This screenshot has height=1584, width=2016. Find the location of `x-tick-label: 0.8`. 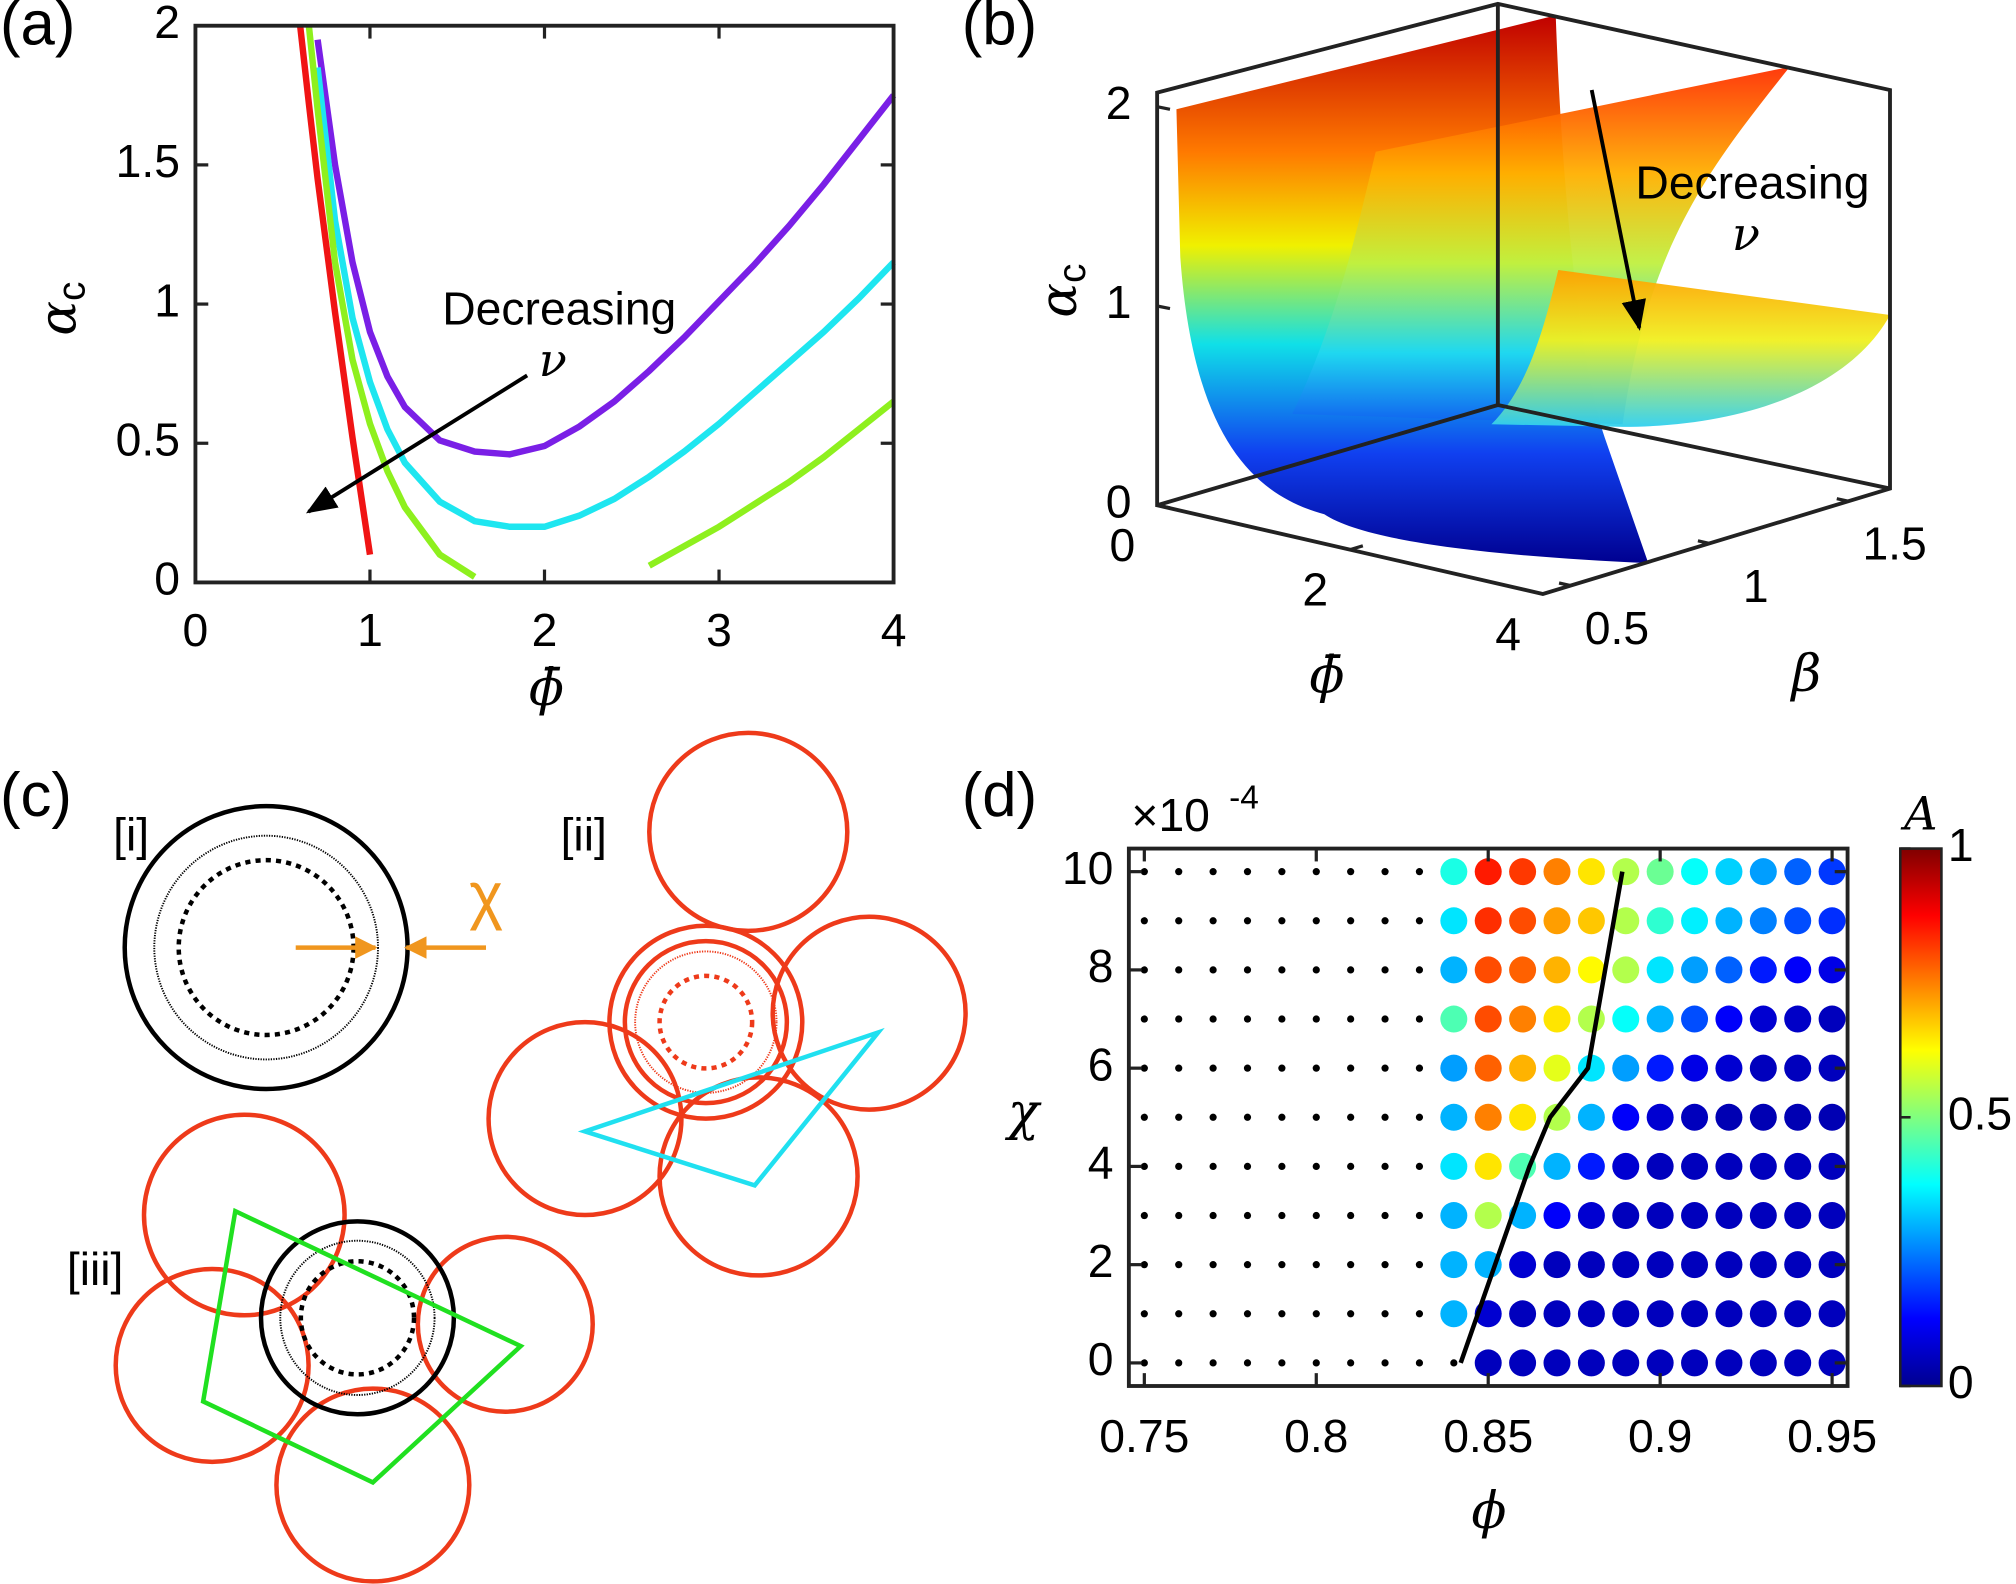

x-tick-label: 0.8 is located at coordinates (1316, 1436).